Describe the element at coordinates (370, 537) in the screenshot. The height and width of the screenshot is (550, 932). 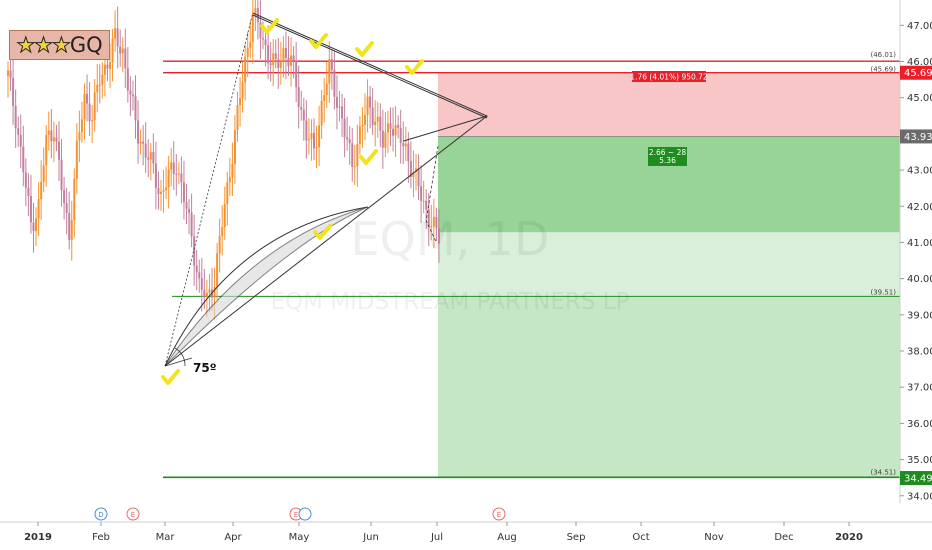
I see `x-tick-label: Jun` at that location.